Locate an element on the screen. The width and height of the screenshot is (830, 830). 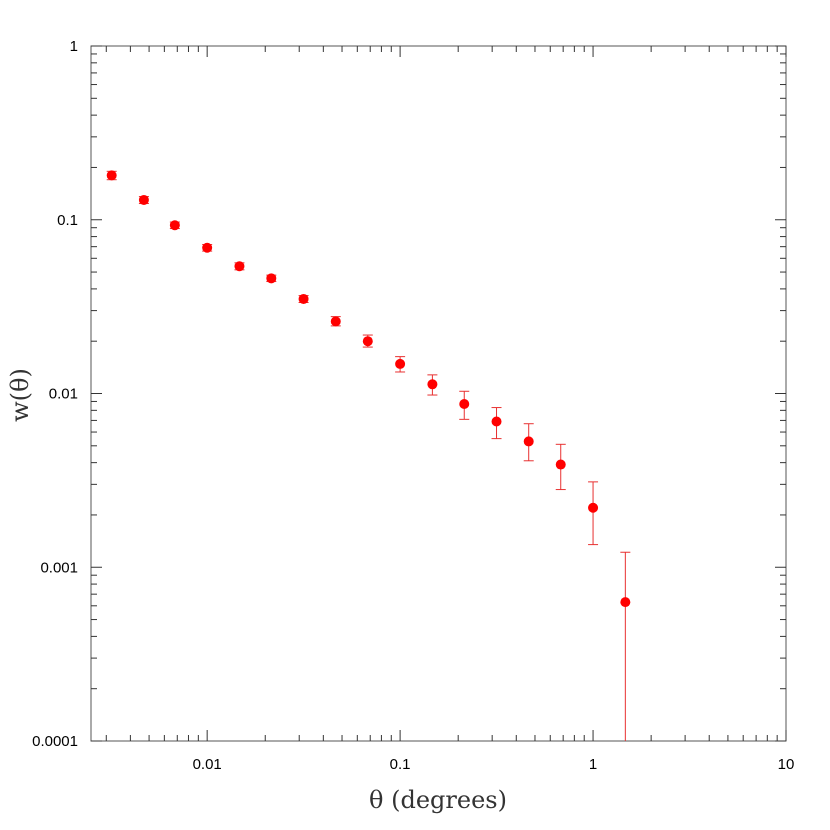
x-axis-title: θ (degrees) is located at coordinates (438, 800).